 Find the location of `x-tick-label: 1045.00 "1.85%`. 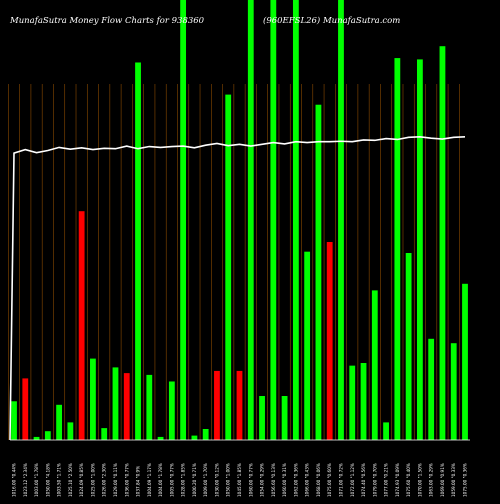

x-tick-label: 1045.00 "1.85% is located at coordinates (239, 480).